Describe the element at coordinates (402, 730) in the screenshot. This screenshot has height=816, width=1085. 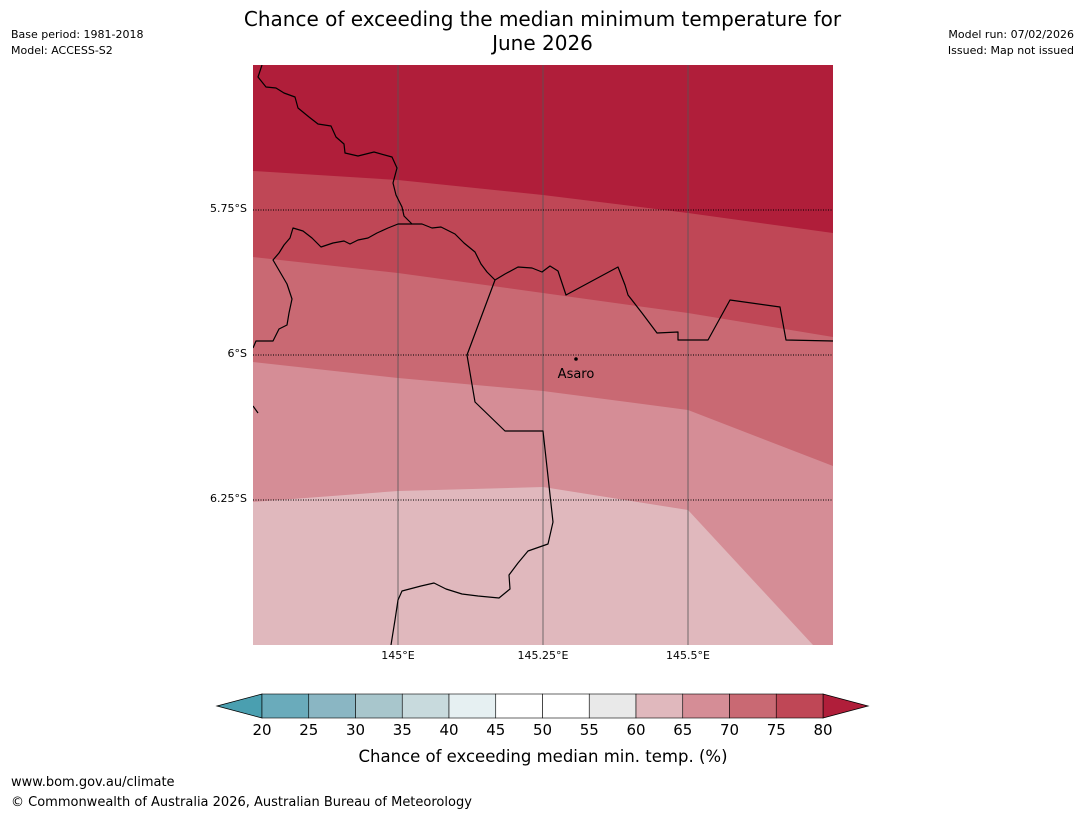
I see `colorbar-tick-label: 35` at that location.